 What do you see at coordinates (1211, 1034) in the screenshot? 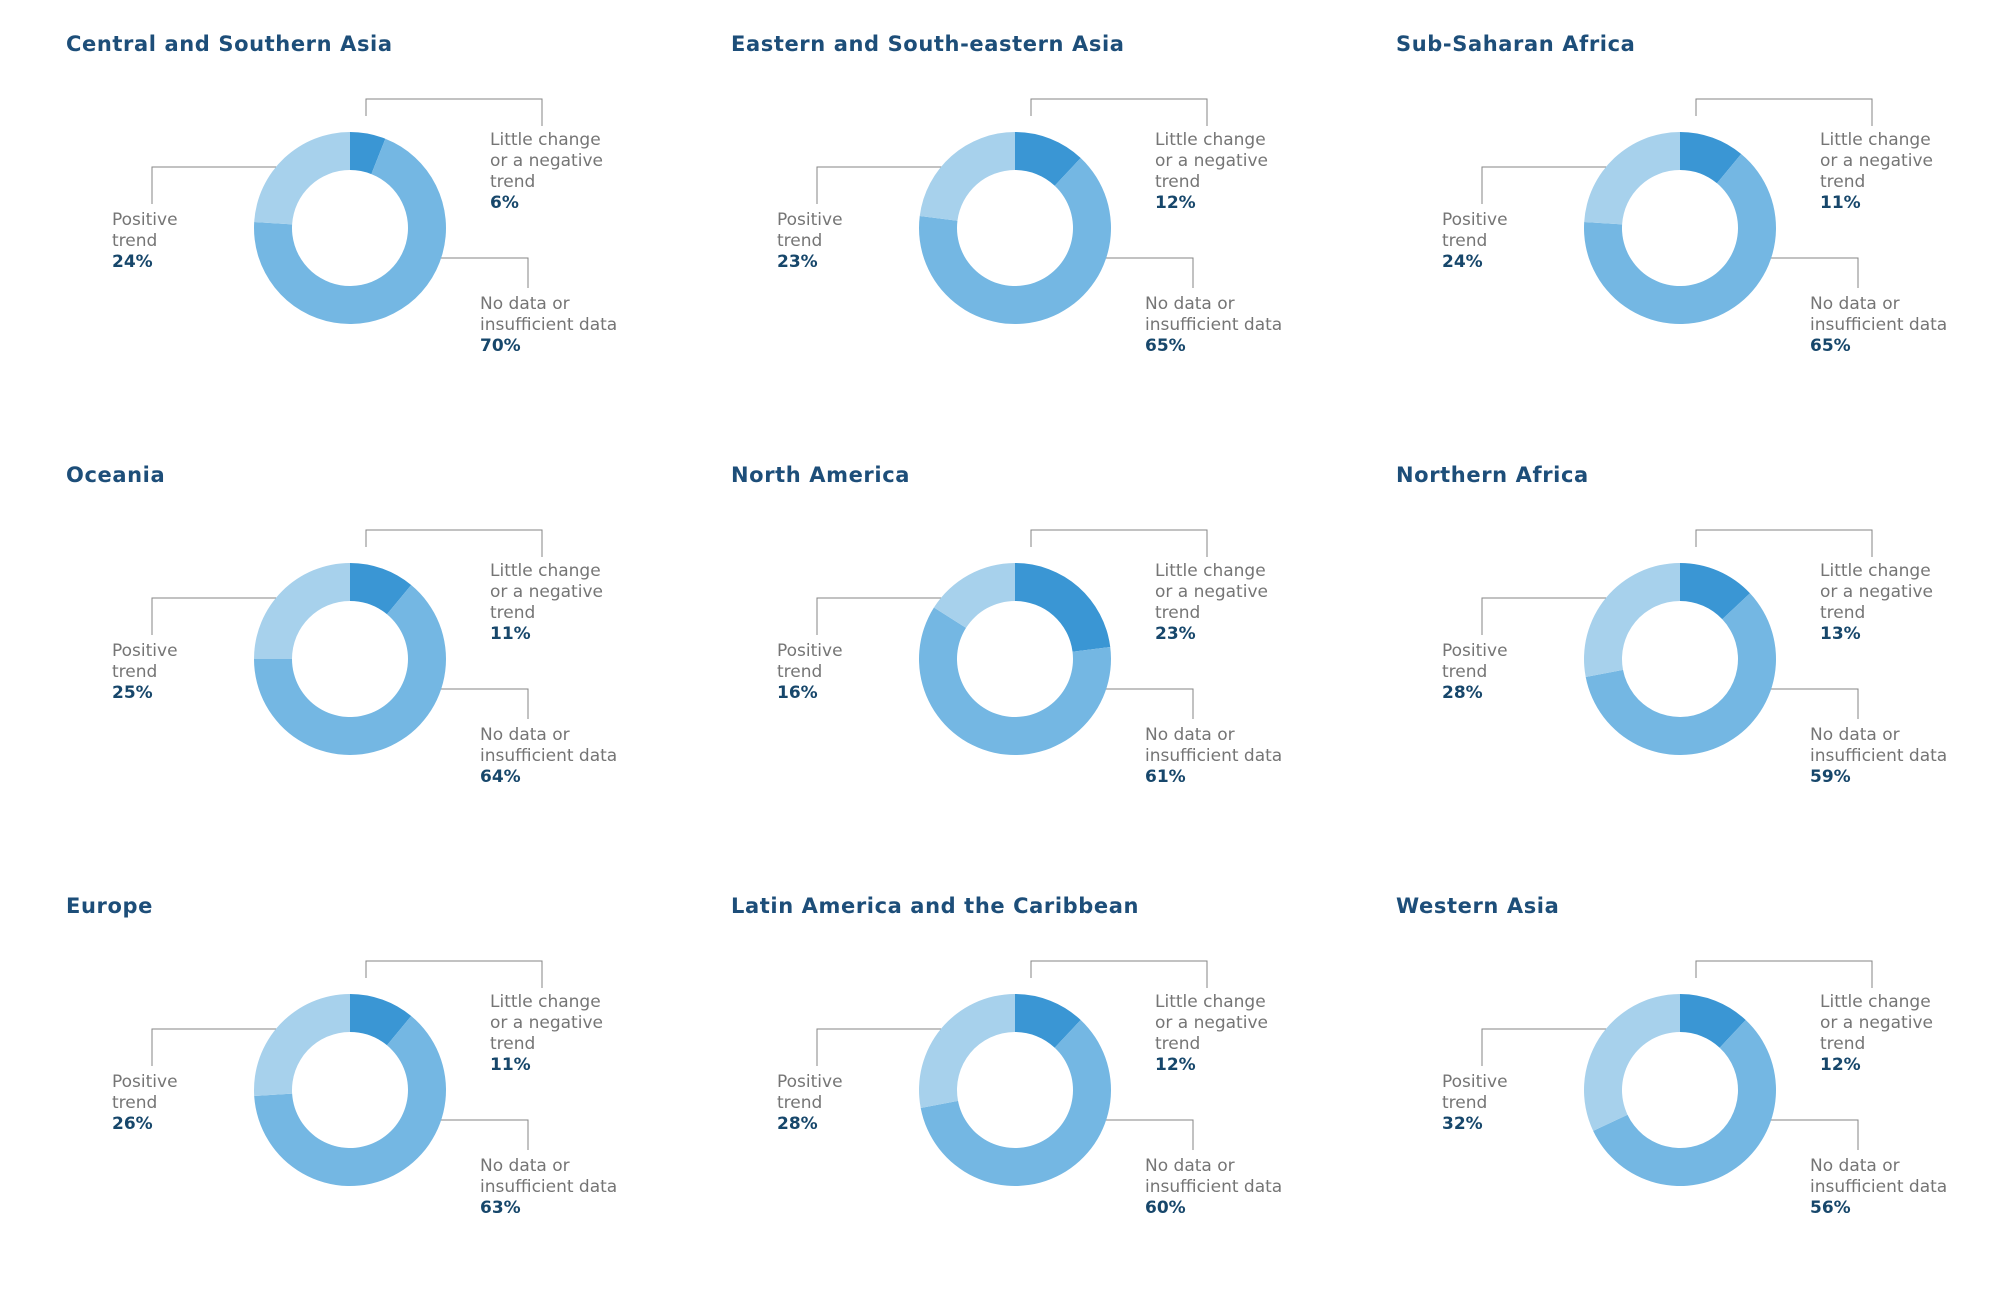
I see `label-little-change: Little change or a negative trend 12%` at bounding box center [1211, 1034].